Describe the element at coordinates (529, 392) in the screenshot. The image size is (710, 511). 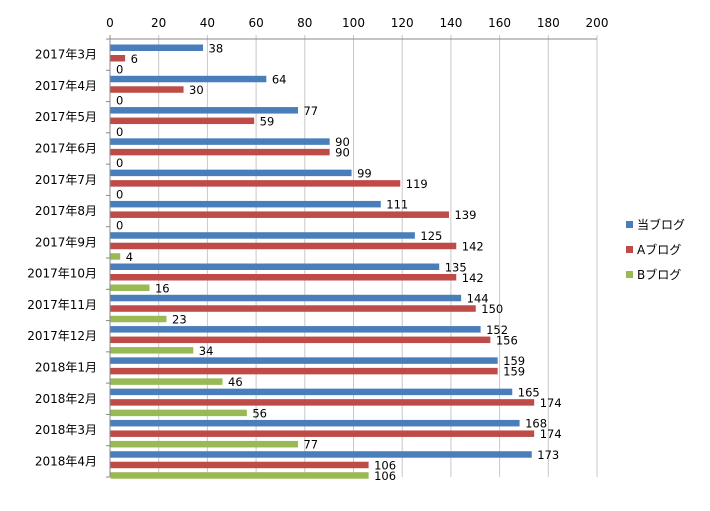
I see `data-label: 165` at that location.